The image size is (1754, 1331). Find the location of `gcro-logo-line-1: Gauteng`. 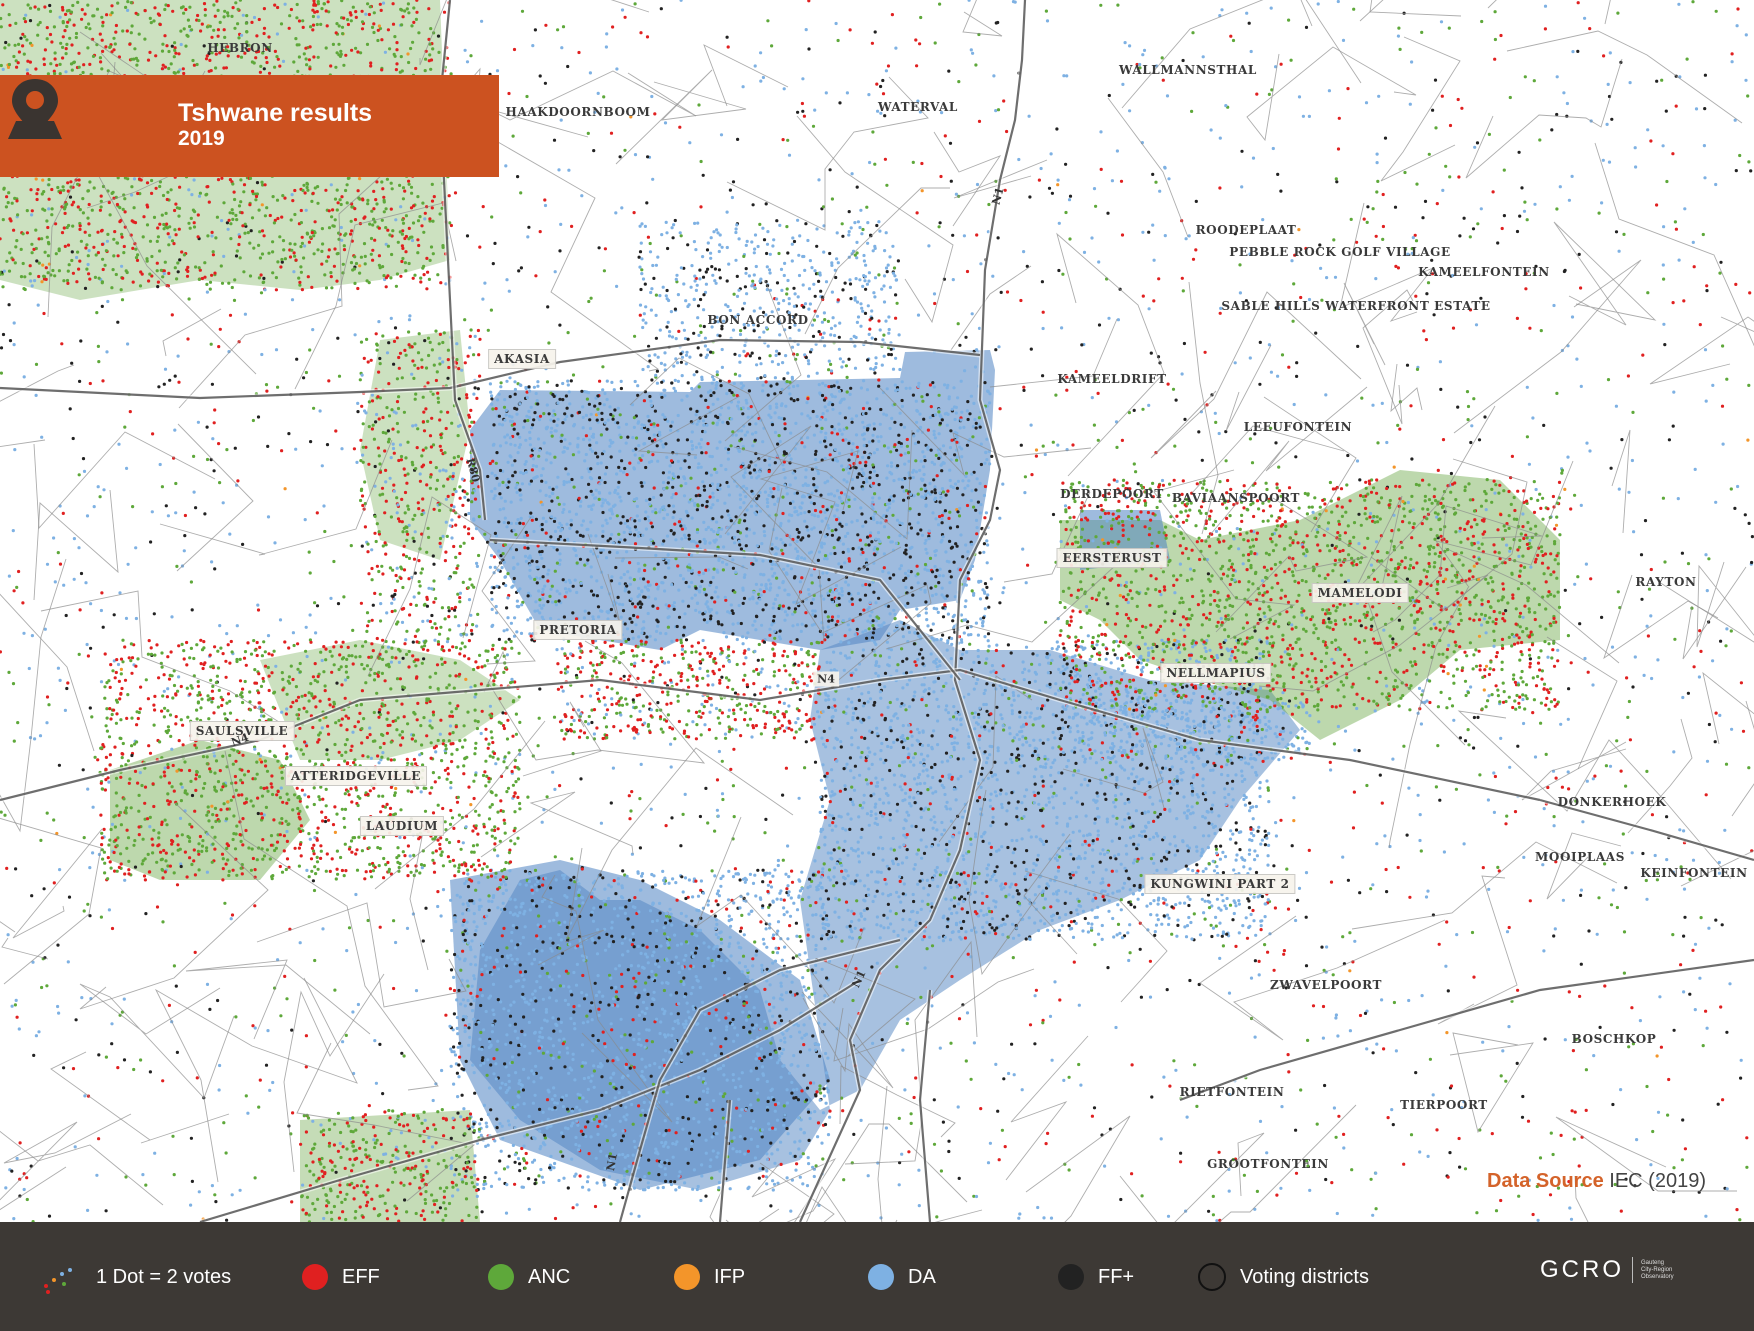

gcro-logo-line-1: Gauteng is located at coordinates (1653, 1262).